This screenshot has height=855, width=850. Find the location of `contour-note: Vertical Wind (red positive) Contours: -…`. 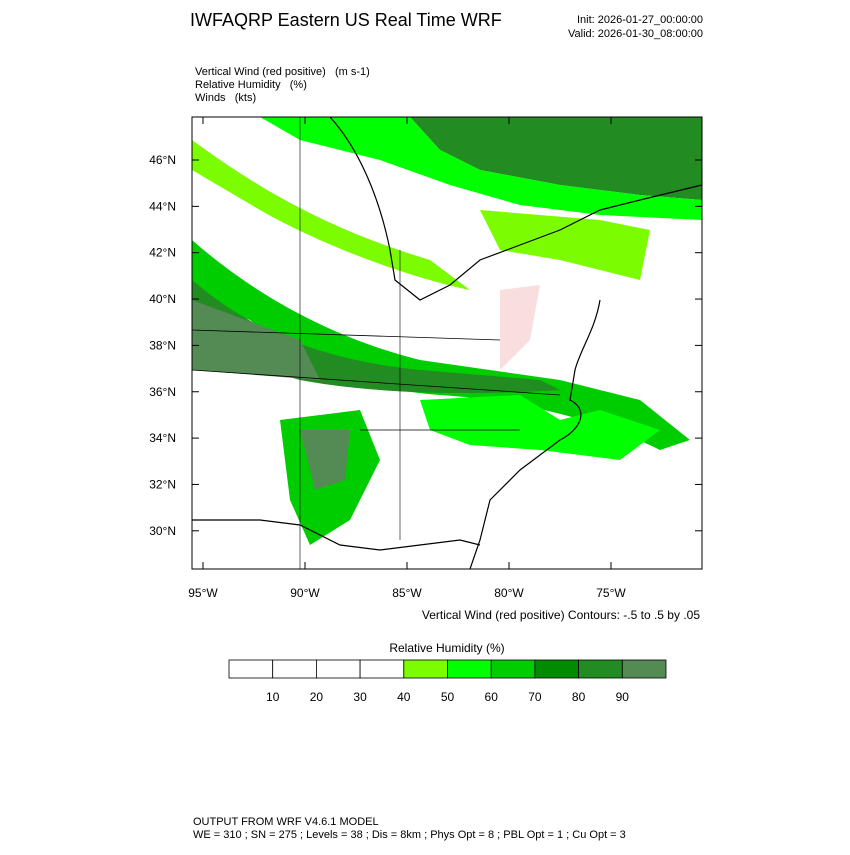

contour-note: Vertical Wind (red positive) Contours: -… is located at coordinates (561, 615).